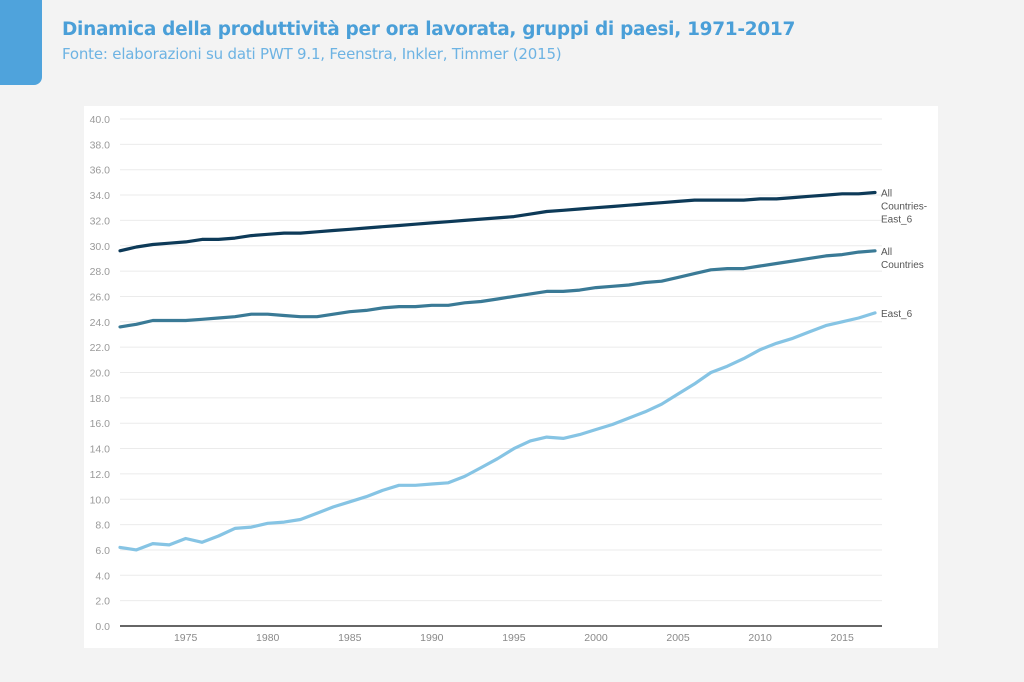 The width and height of the screenshot is (1024, 682). I want to click on y-tick-label: 12.0, so click(100, 475).